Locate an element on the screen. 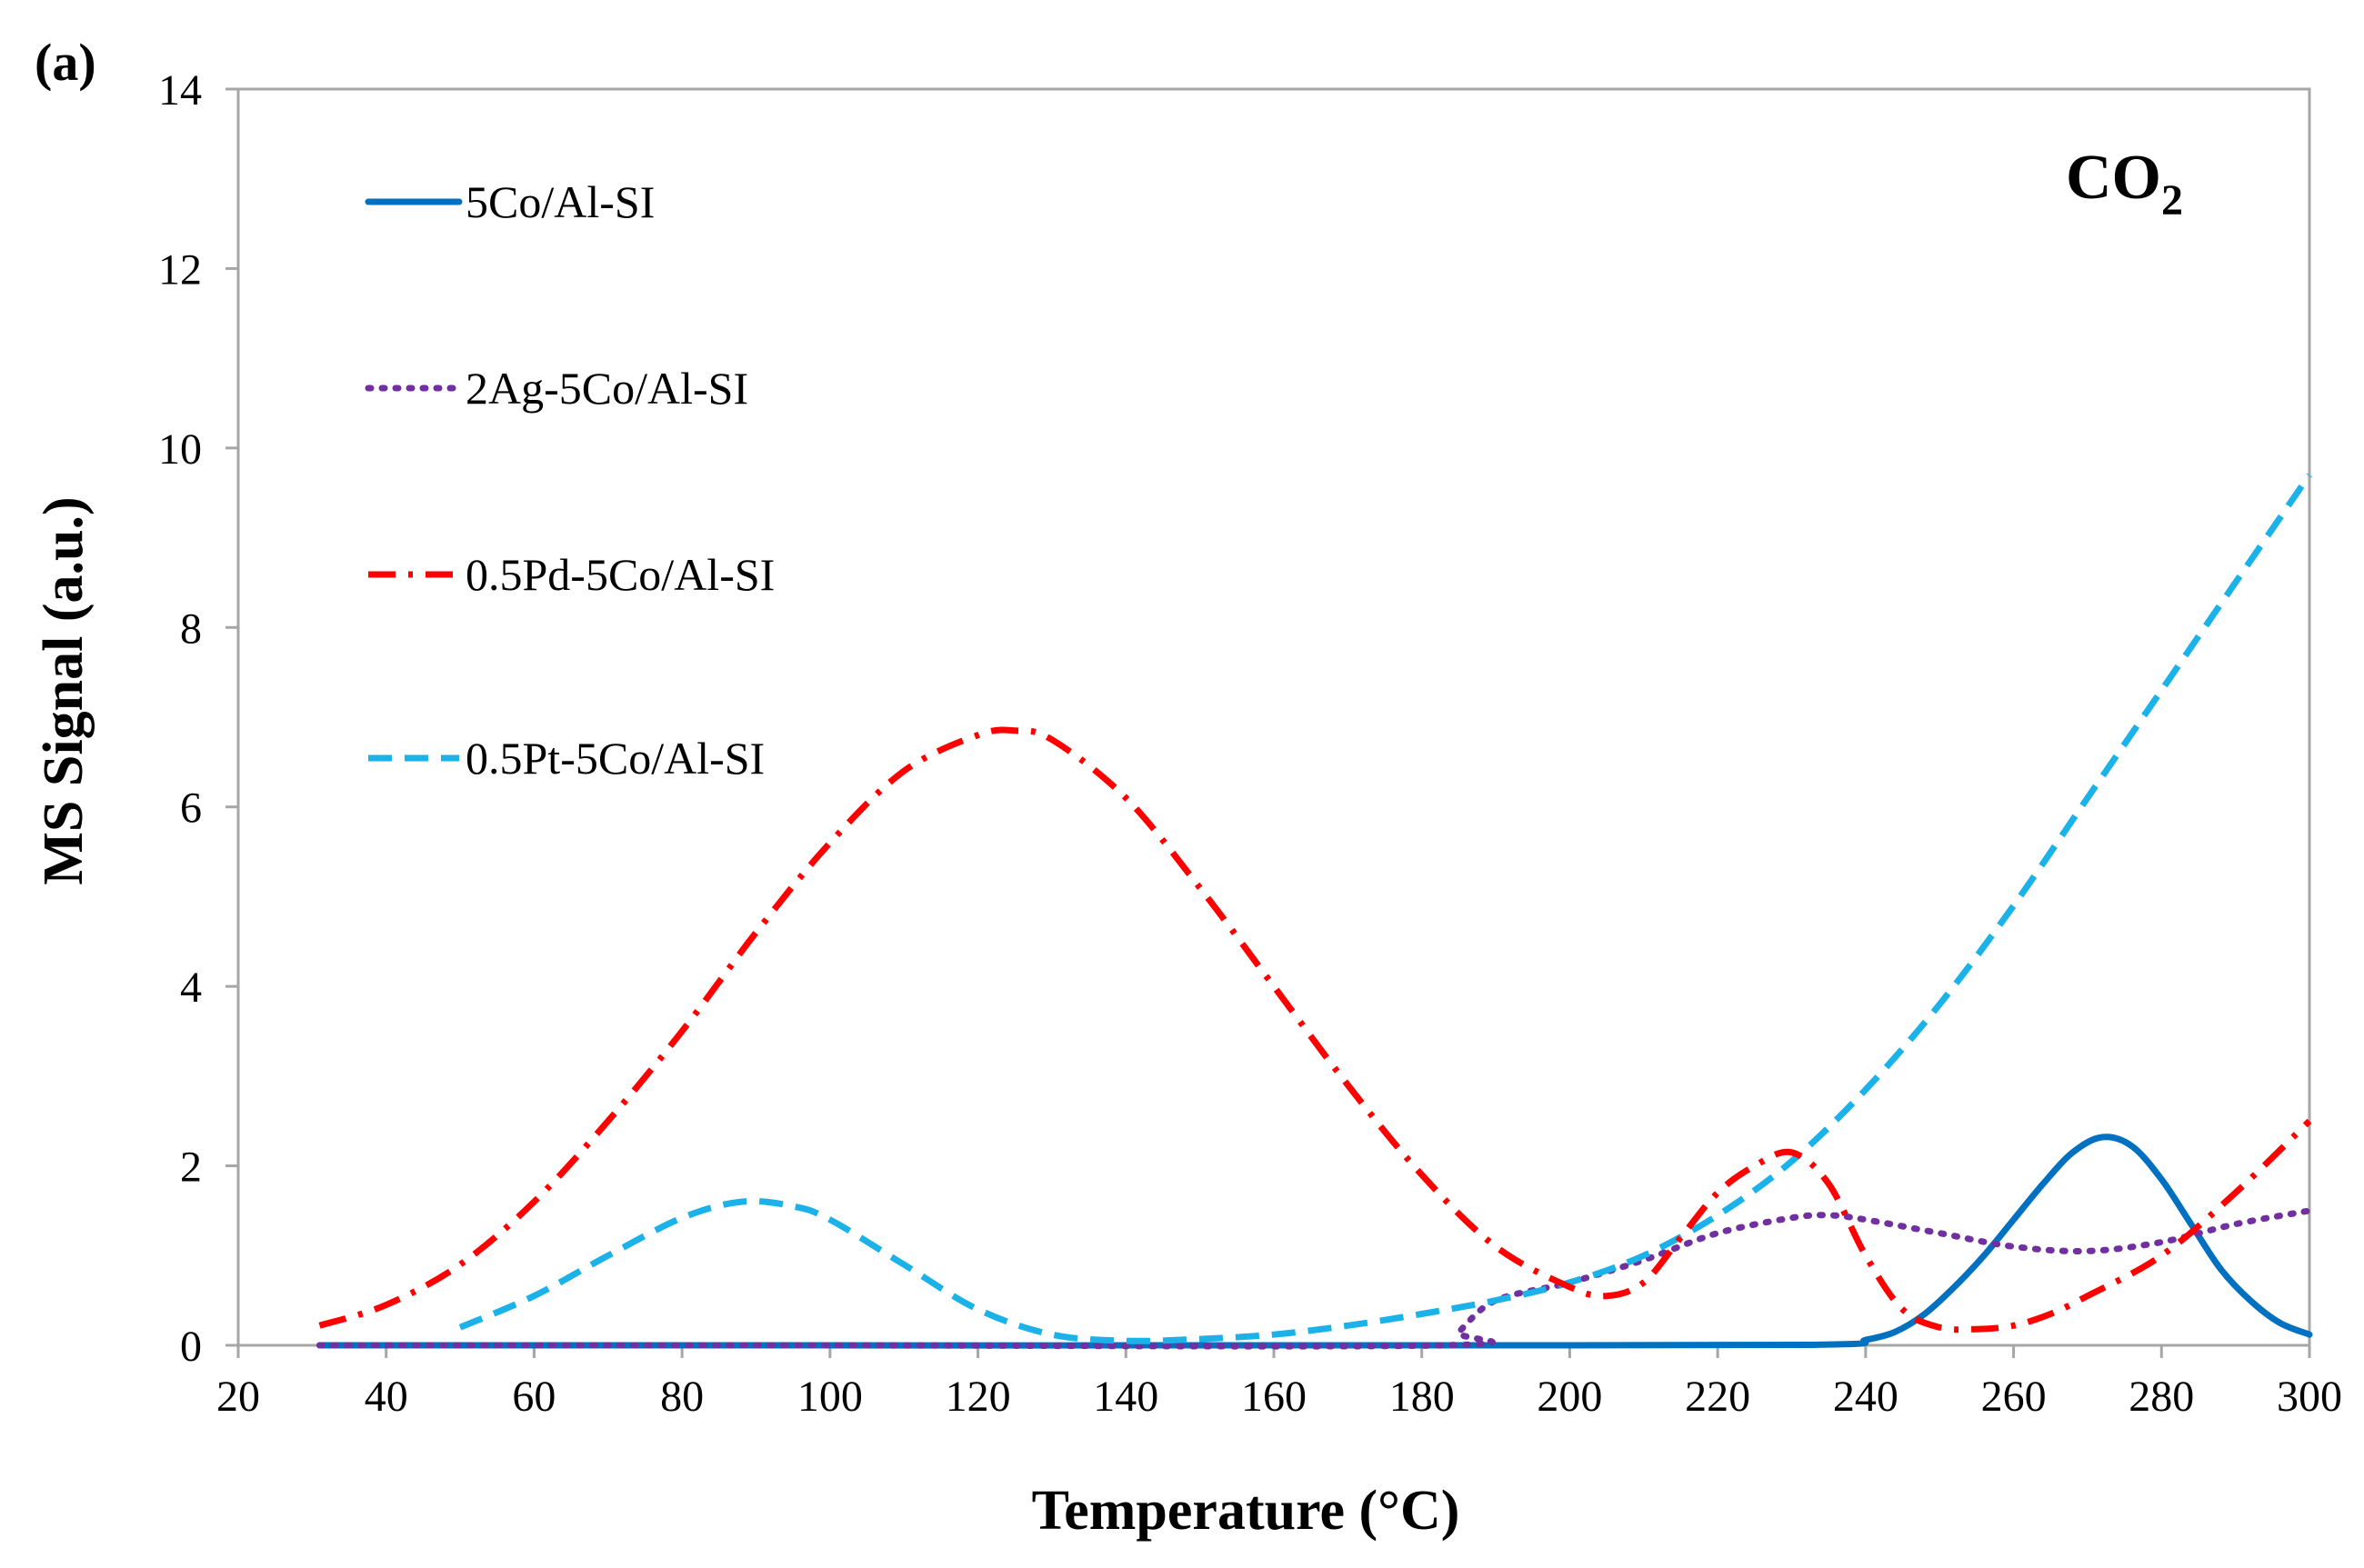 The height and width of the screenshot is (1568, 2364). x-tick-label: 80 is located at coordinates (682, 1397).